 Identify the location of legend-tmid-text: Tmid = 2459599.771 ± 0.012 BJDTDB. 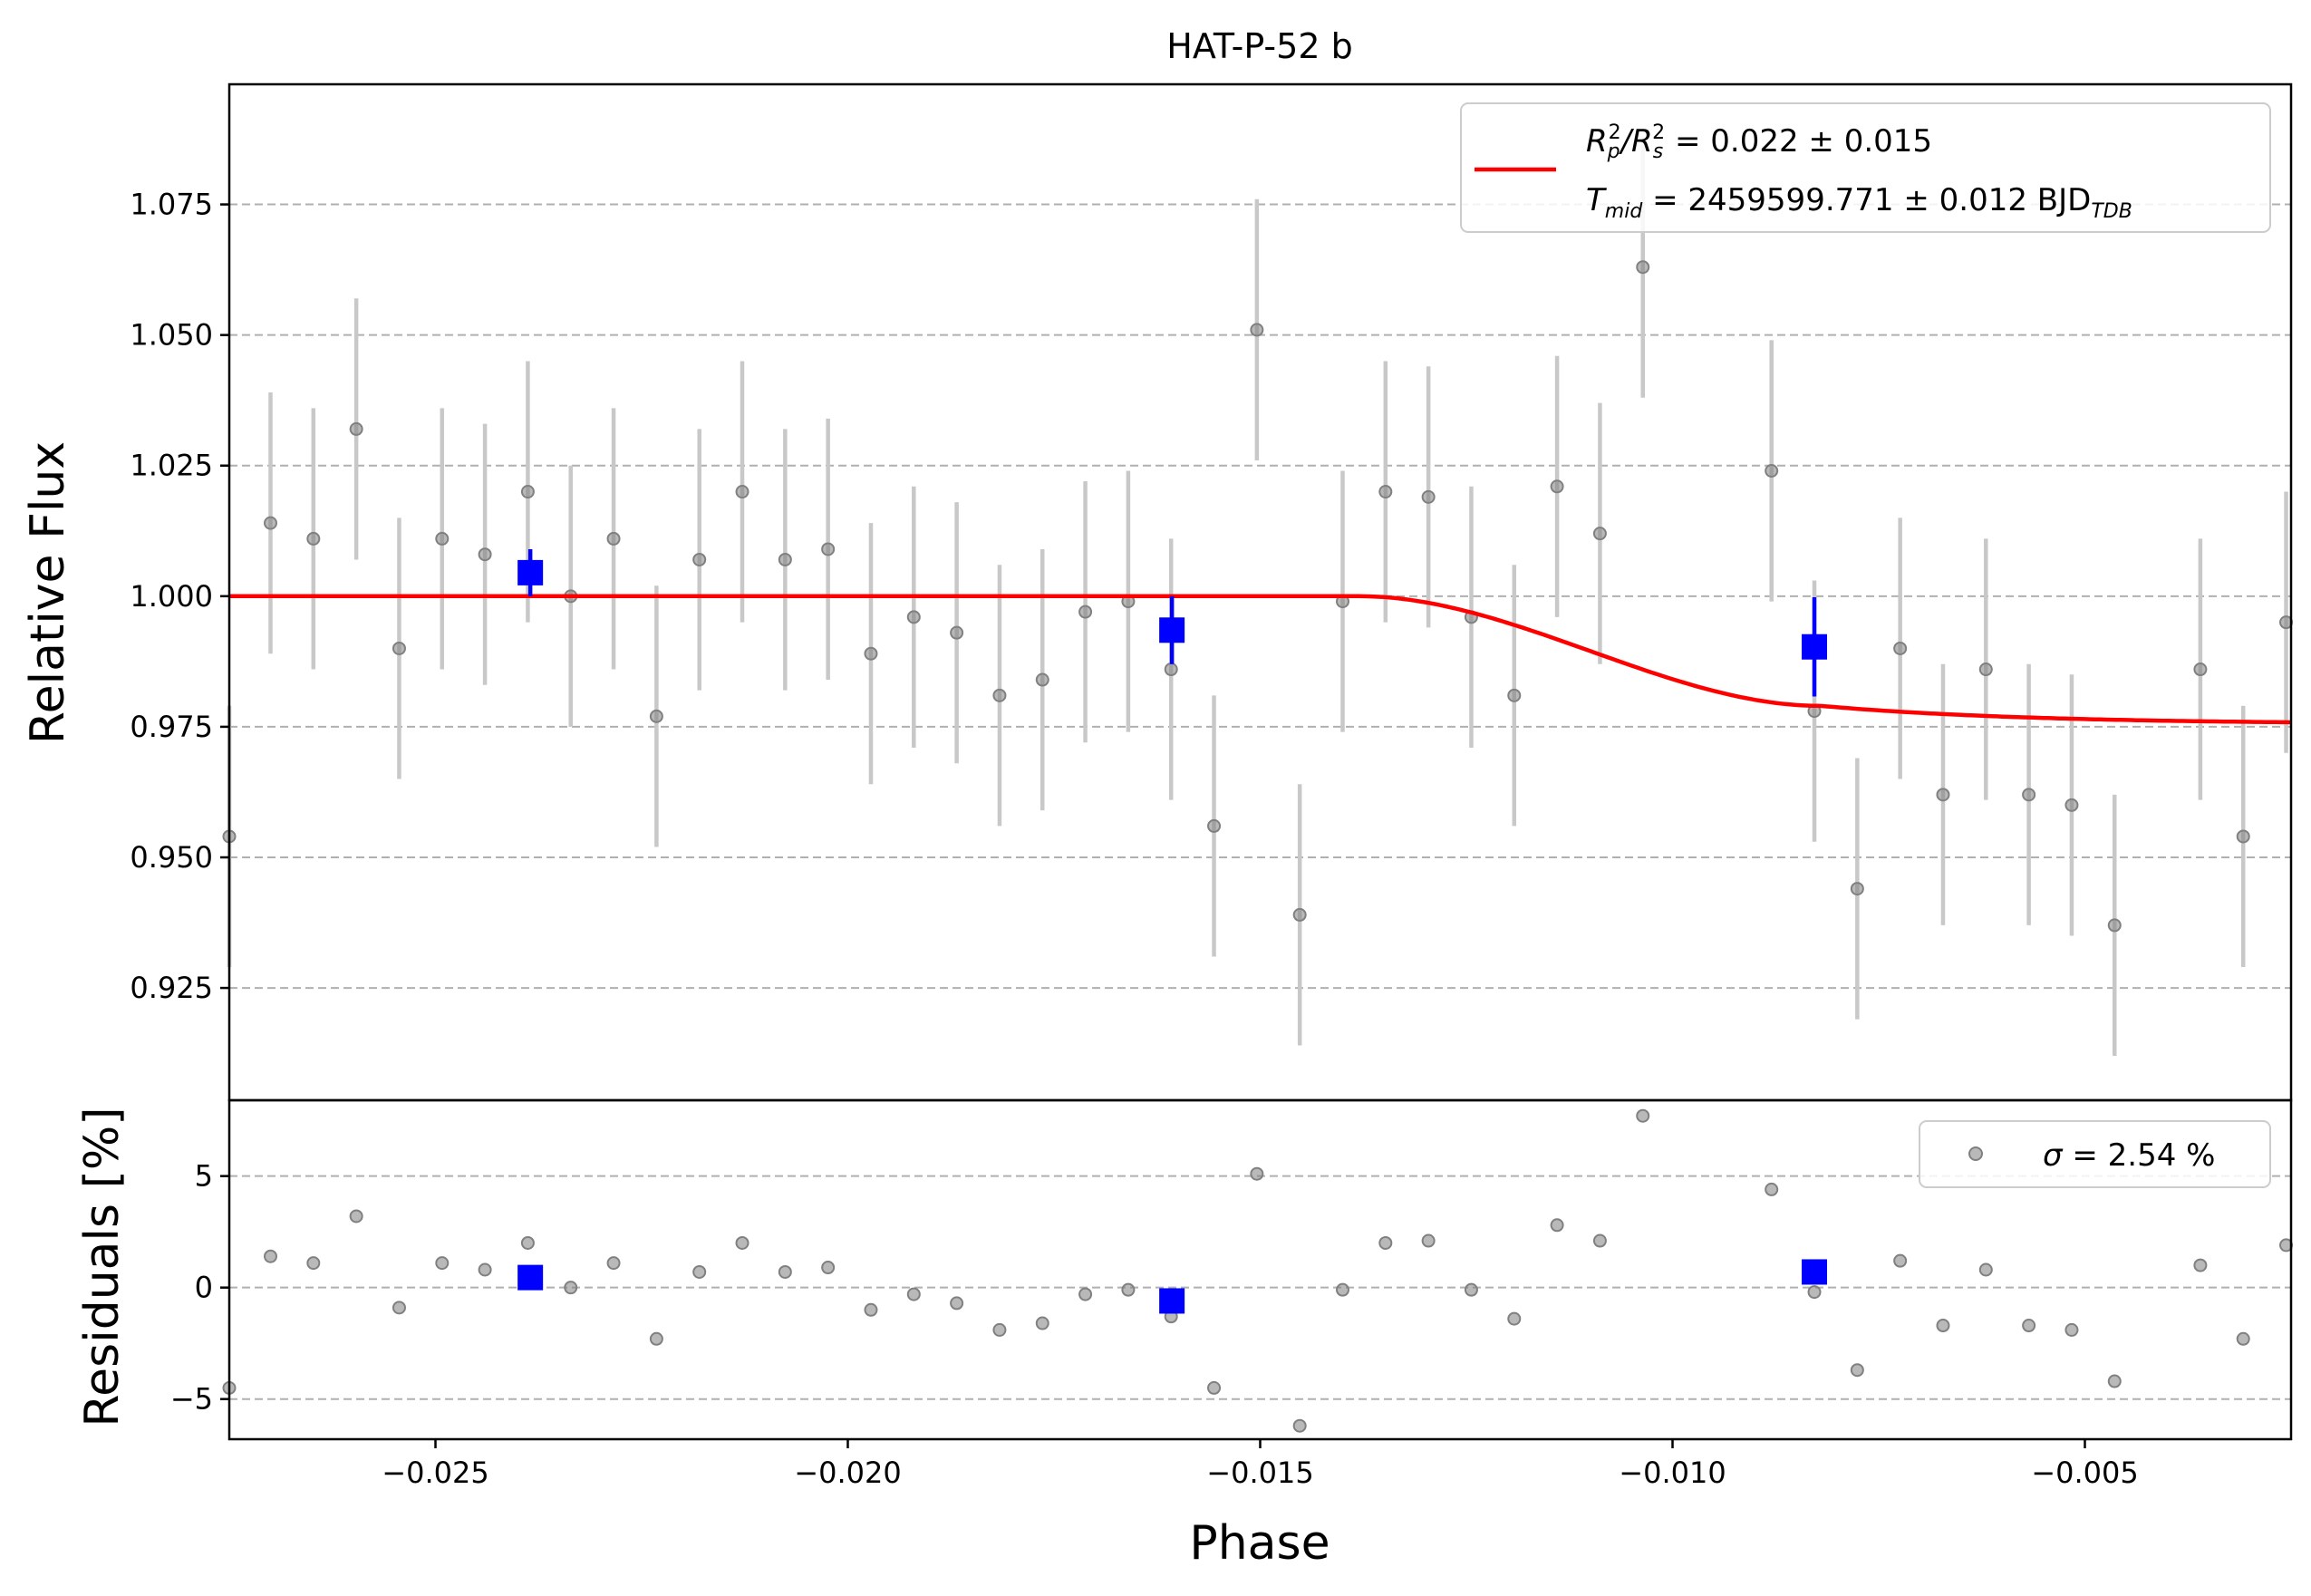
(1859, 202).